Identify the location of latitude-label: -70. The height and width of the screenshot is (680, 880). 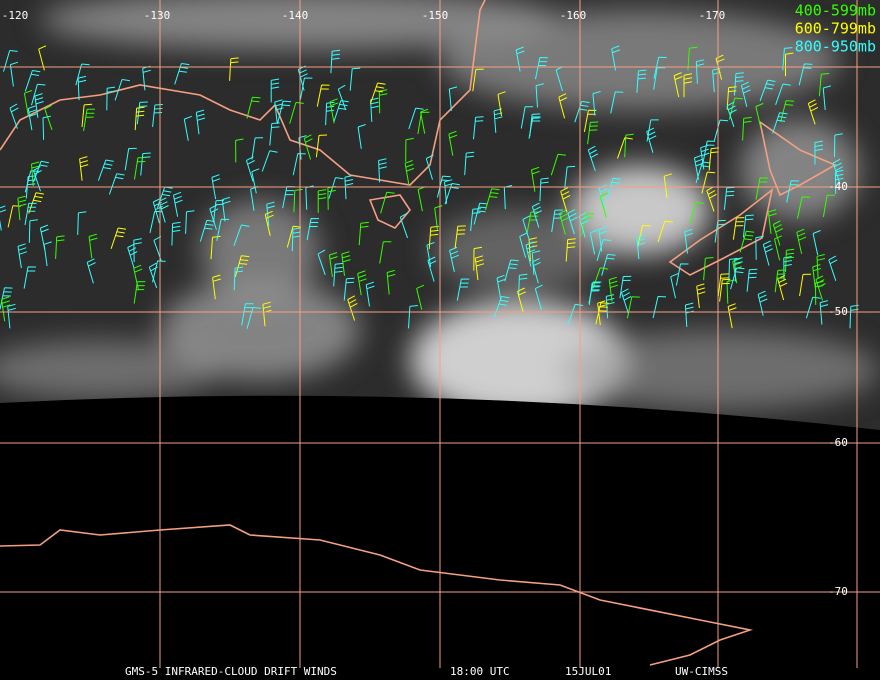
(838, 591).